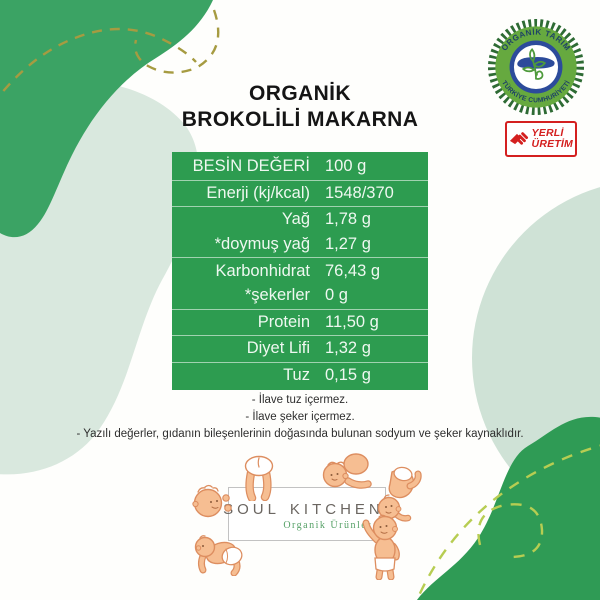 The height and width of the screenshot is (600, 600). I want to click on row-label: Karbonhidrat, so click(262, 270).